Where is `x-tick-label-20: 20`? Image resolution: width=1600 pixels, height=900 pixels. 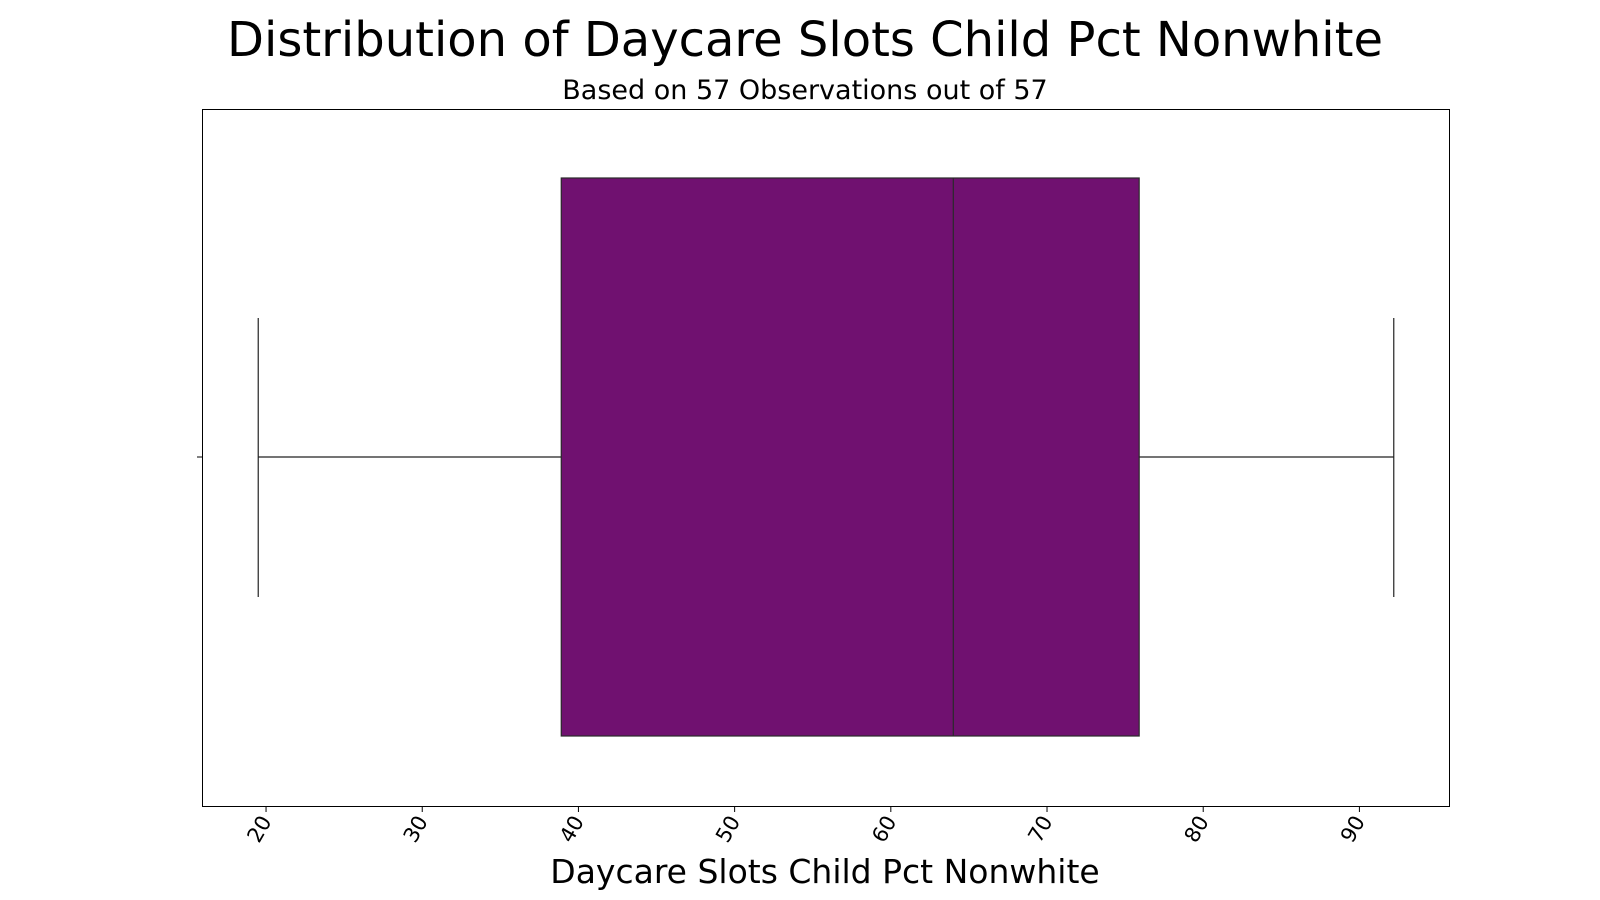 x-tick-label-20: 20 is located at coordinates (259, 829).